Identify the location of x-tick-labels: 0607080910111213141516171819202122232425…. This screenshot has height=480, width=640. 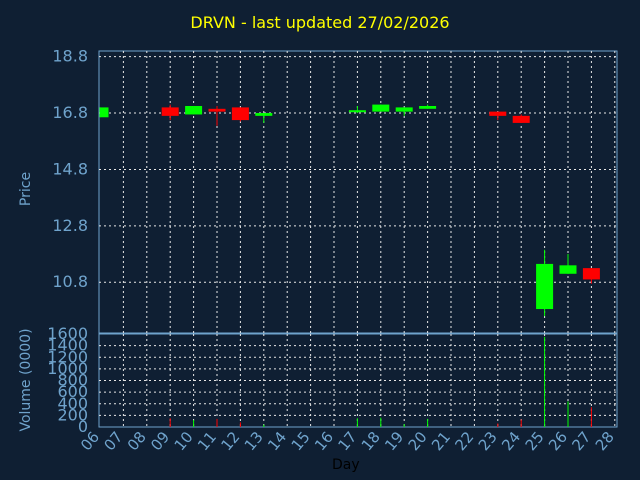
(347, 441).